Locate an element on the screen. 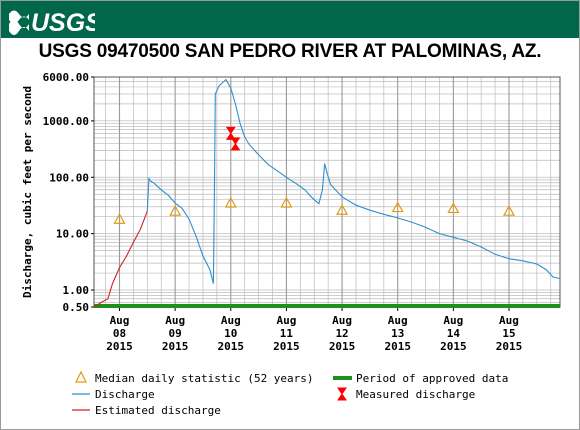 This screenshot has width=580, height=430. header-banner: USGS is located at coordinates (290, 19).